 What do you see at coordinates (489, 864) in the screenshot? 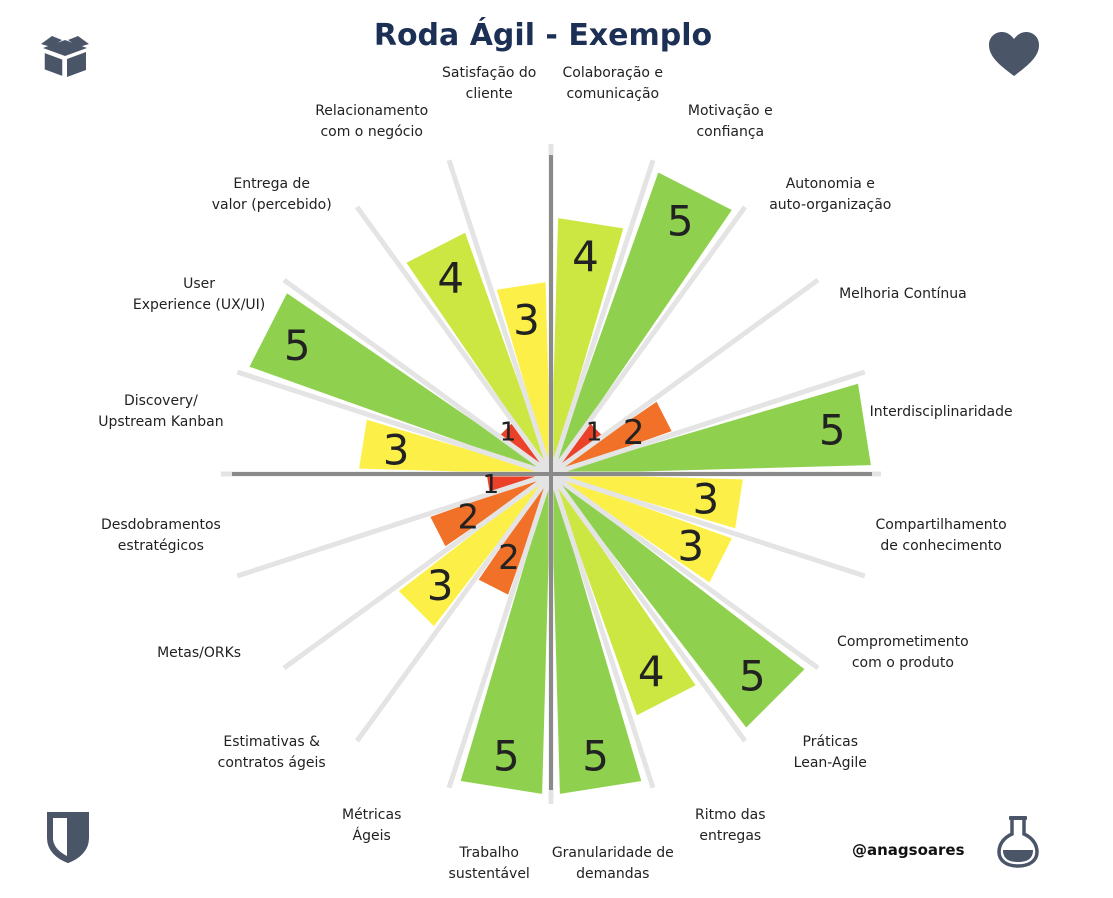
I see `category-label-11: Trabalho sustentável` at bounding box center [489, 864].